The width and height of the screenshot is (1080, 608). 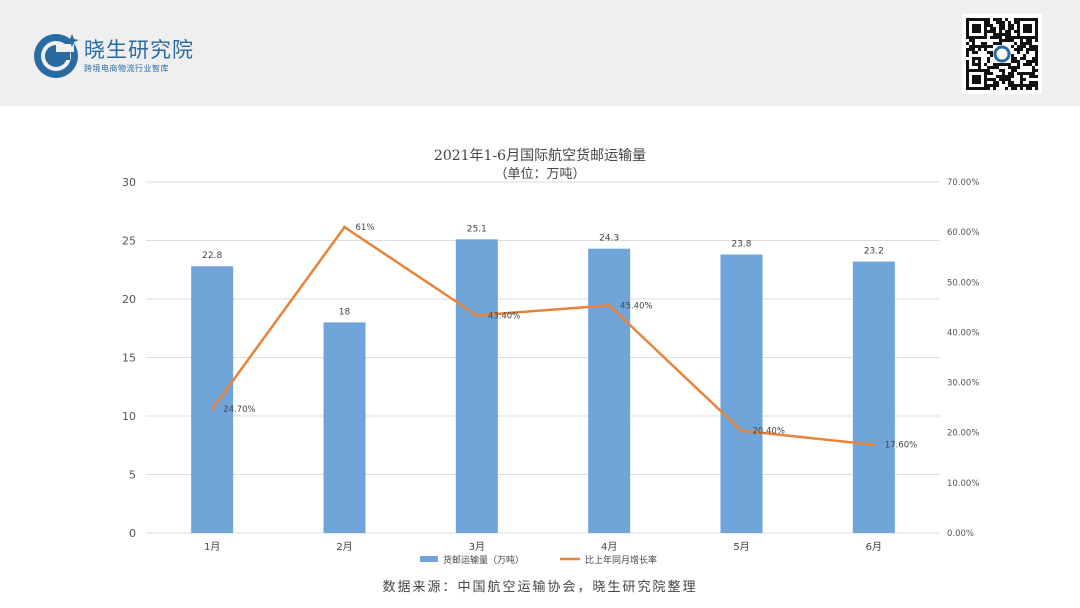 I want to click on y-left-tick-label: 5, so click(x=132, y=475).